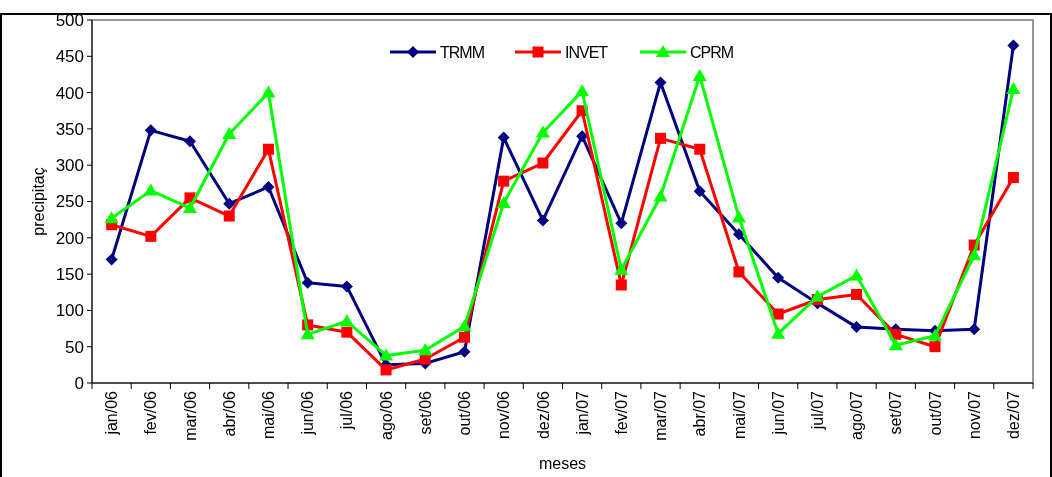 Image resolution: width=1052 pixels, height=477 pixels. I want to click on legend-label: INVET, so click(587, 52).